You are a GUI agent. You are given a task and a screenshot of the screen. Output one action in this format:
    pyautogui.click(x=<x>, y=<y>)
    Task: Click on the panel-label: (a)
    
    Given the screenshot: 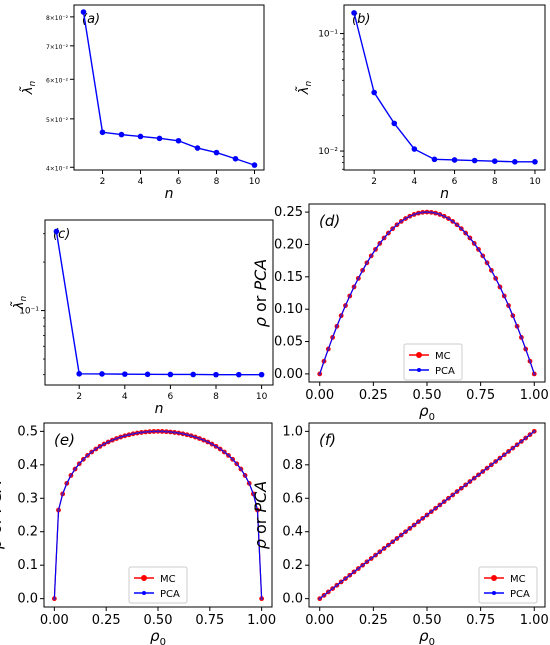 What is the action you would take?
    pyautogui.click(x=91, y=19)
    